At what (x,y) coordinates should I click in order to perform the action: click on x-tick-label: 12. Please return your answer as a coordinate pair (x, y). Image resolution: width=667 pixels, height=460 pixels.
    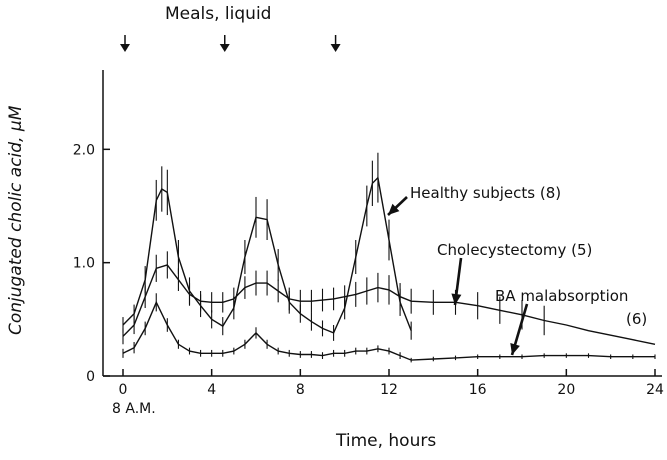
    Looking at the image, I should click on (389, 390).